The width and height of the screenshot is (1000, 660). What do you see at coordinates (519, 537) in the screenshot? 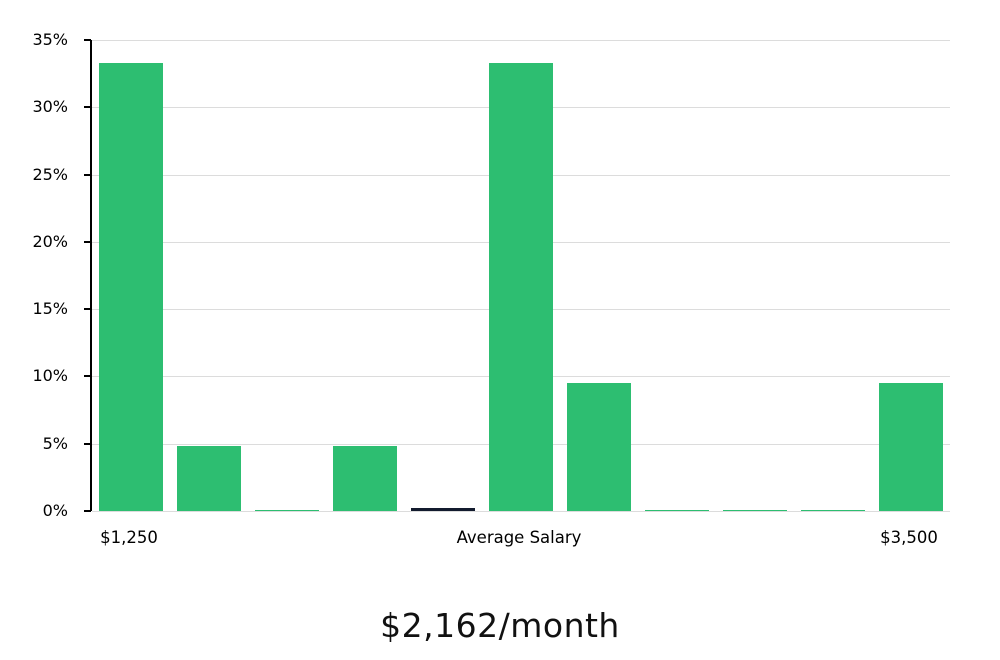
I see `x-tick-label: Average Salary` at bounding box center [519, 537].